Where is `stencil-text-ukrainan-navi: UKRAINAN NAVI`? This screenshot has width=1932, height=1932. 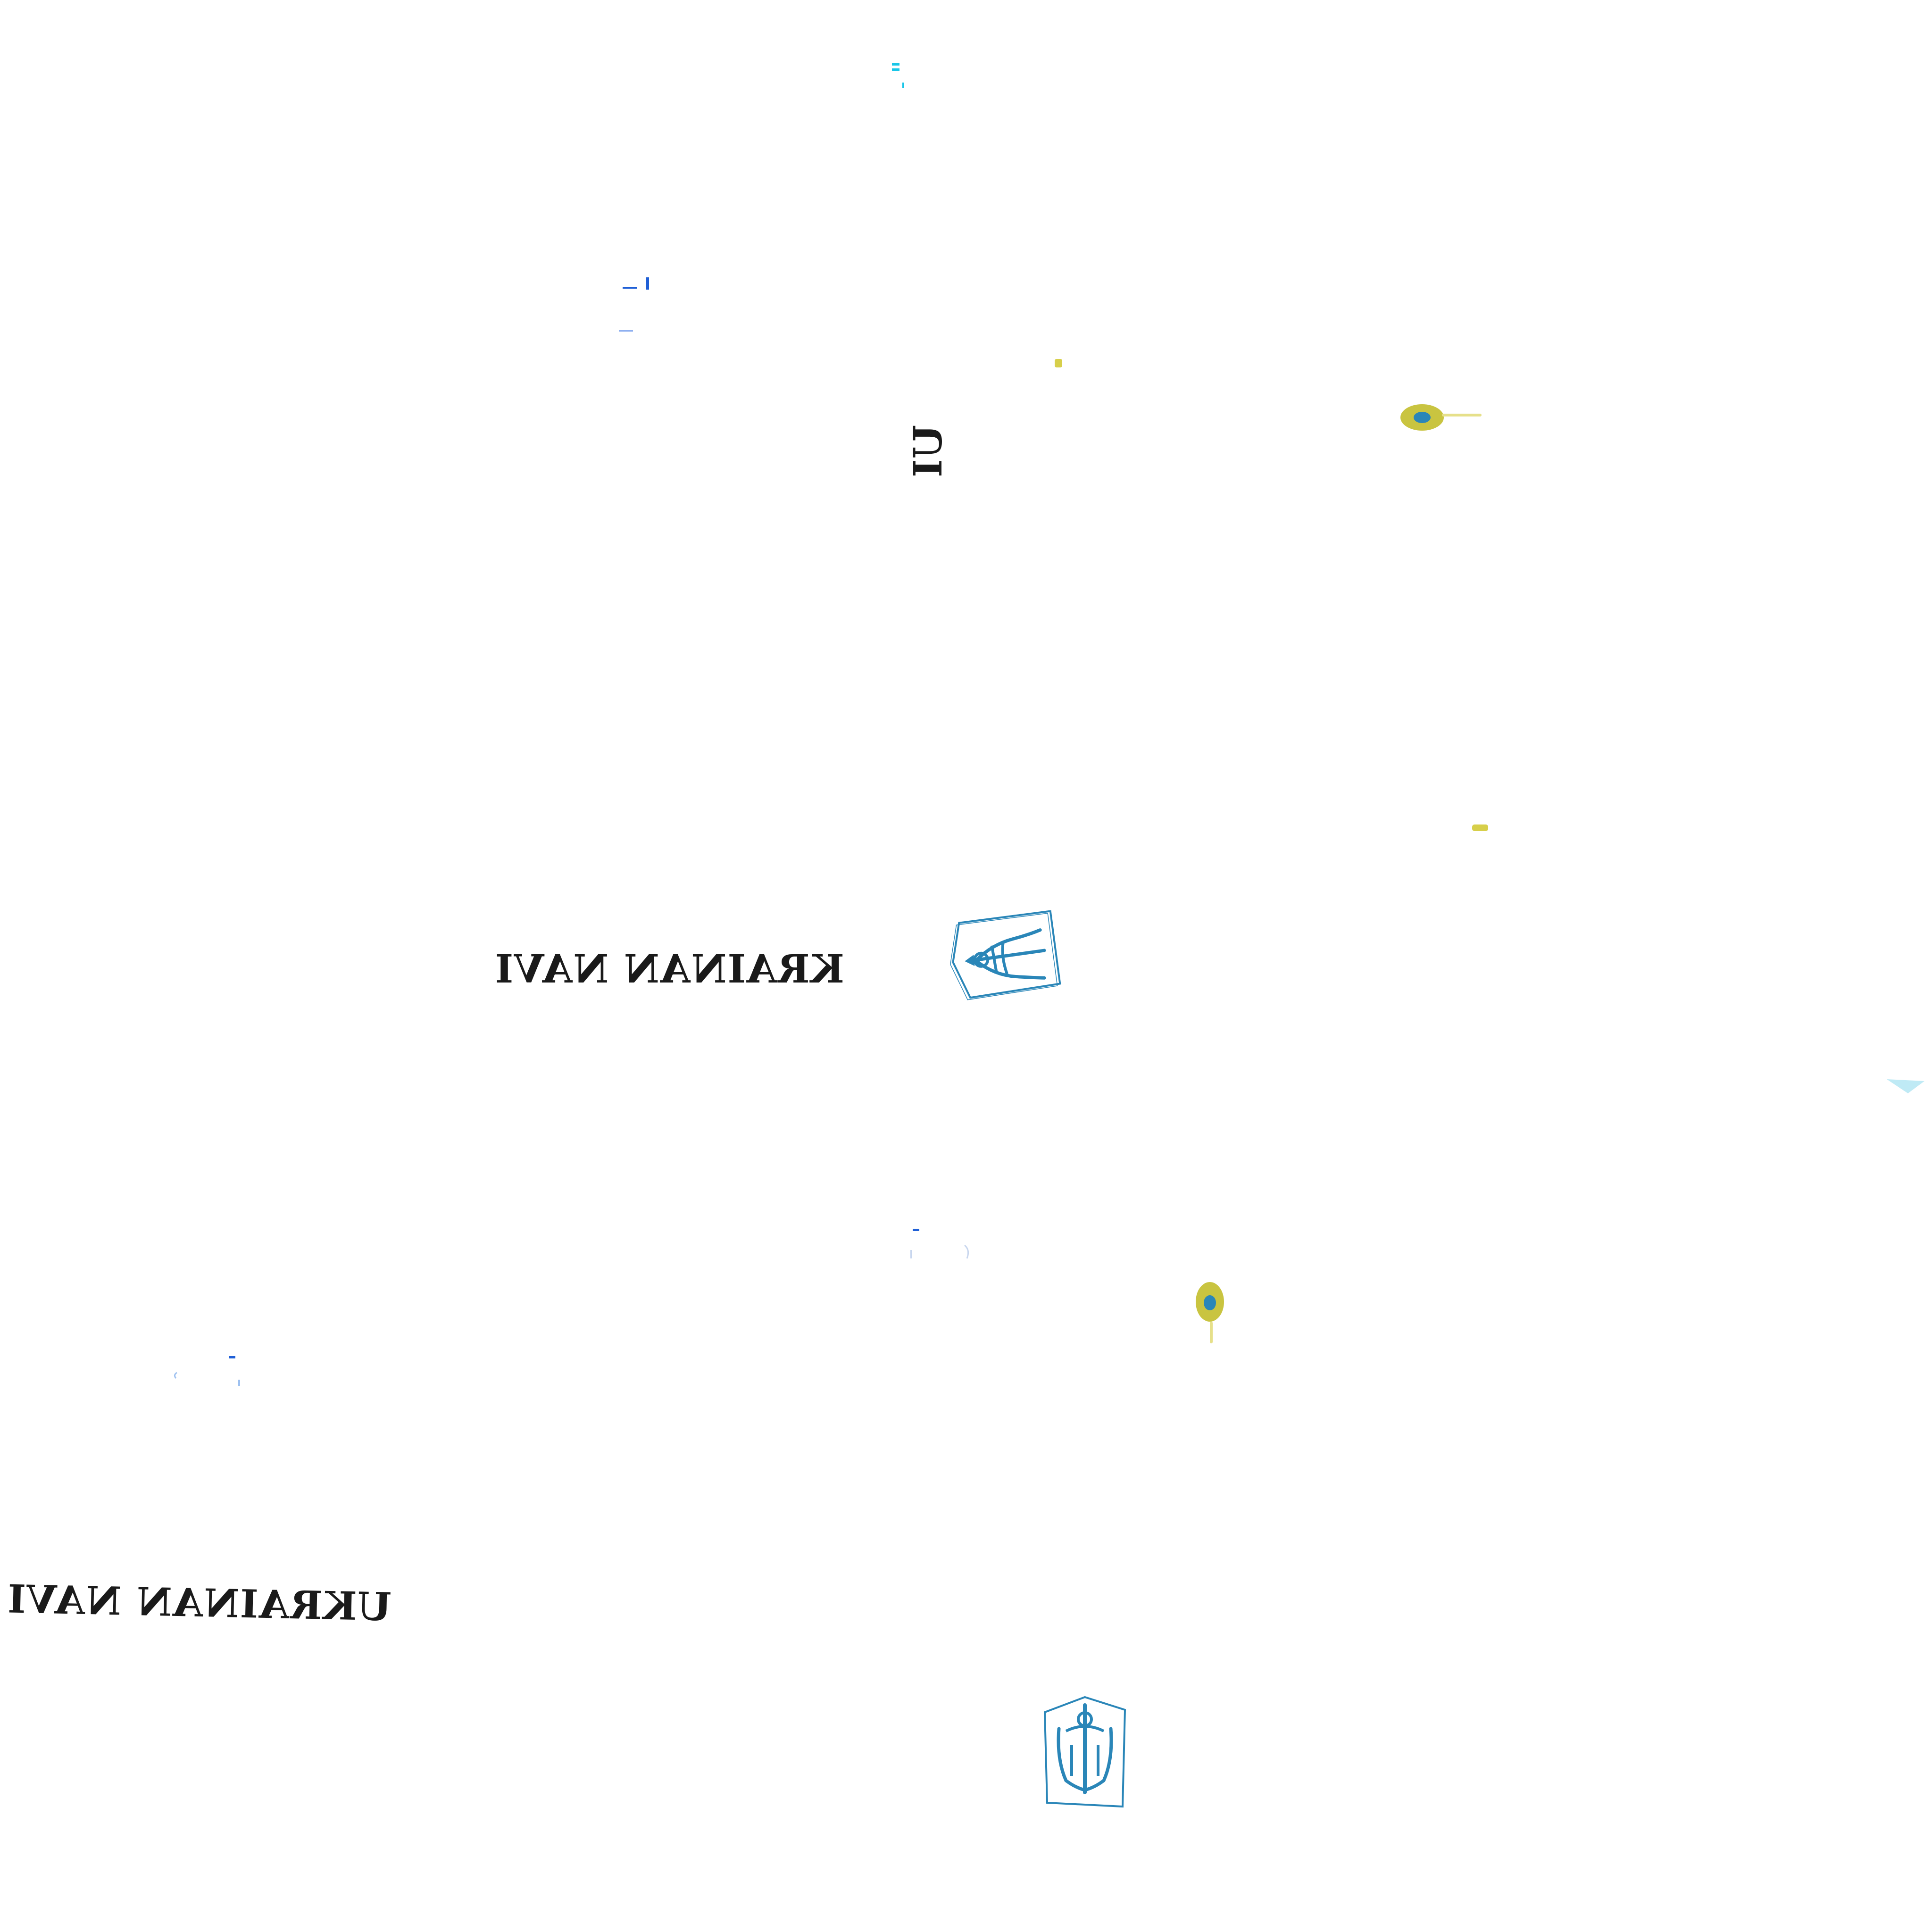 stencil-text-ukrainan-navi: UKRAINAN NAVI is located at coordinates (199, 1603).